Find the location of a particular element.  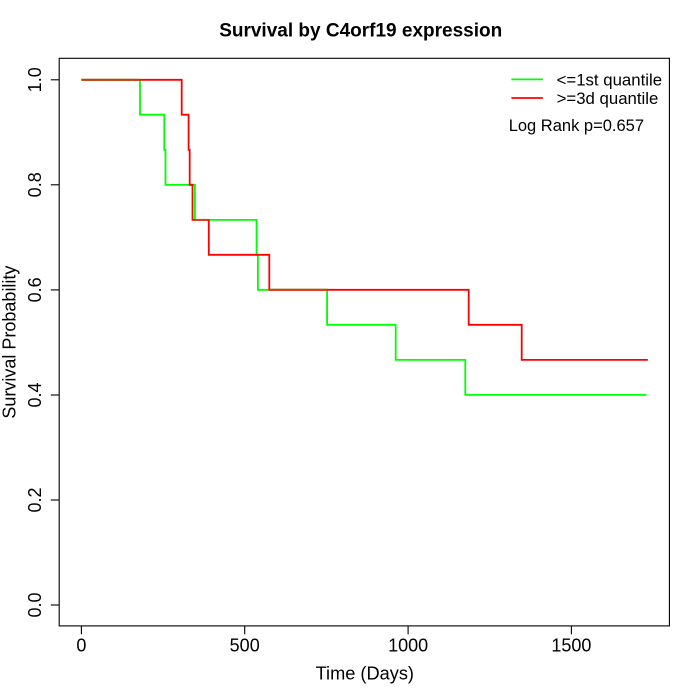

svg-text: 0 is located at coordinates (81, 646).